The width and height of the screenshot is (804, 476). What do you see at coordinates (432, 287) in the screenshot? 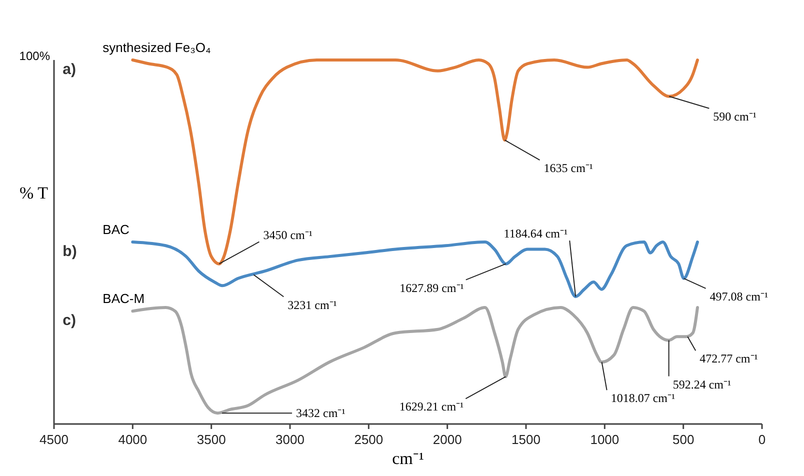
I see `annotation: 1627.89 cm⁻¹` at bounding box center [432, 287].